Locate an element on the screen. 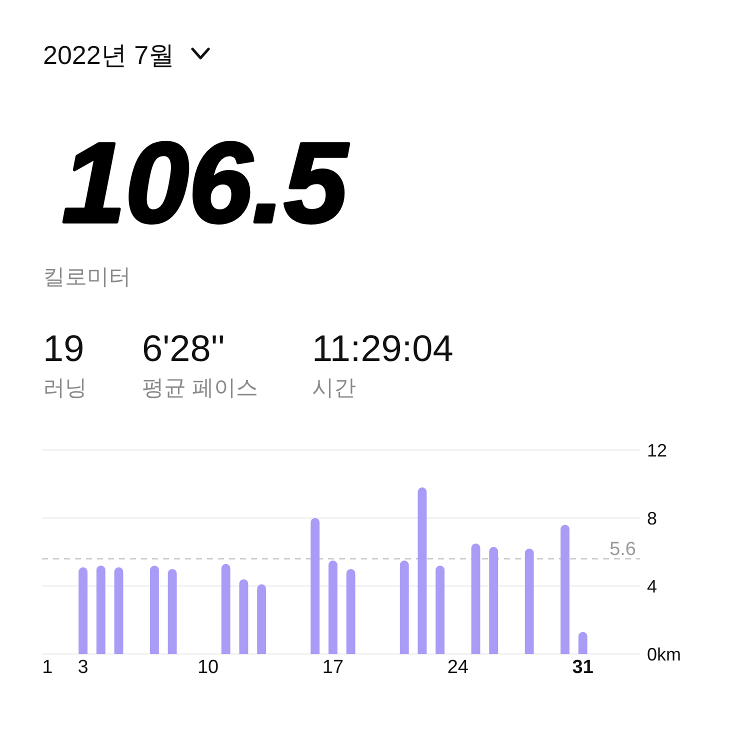  annotation: 평균 페이스 is located at coordinates (200, 387).